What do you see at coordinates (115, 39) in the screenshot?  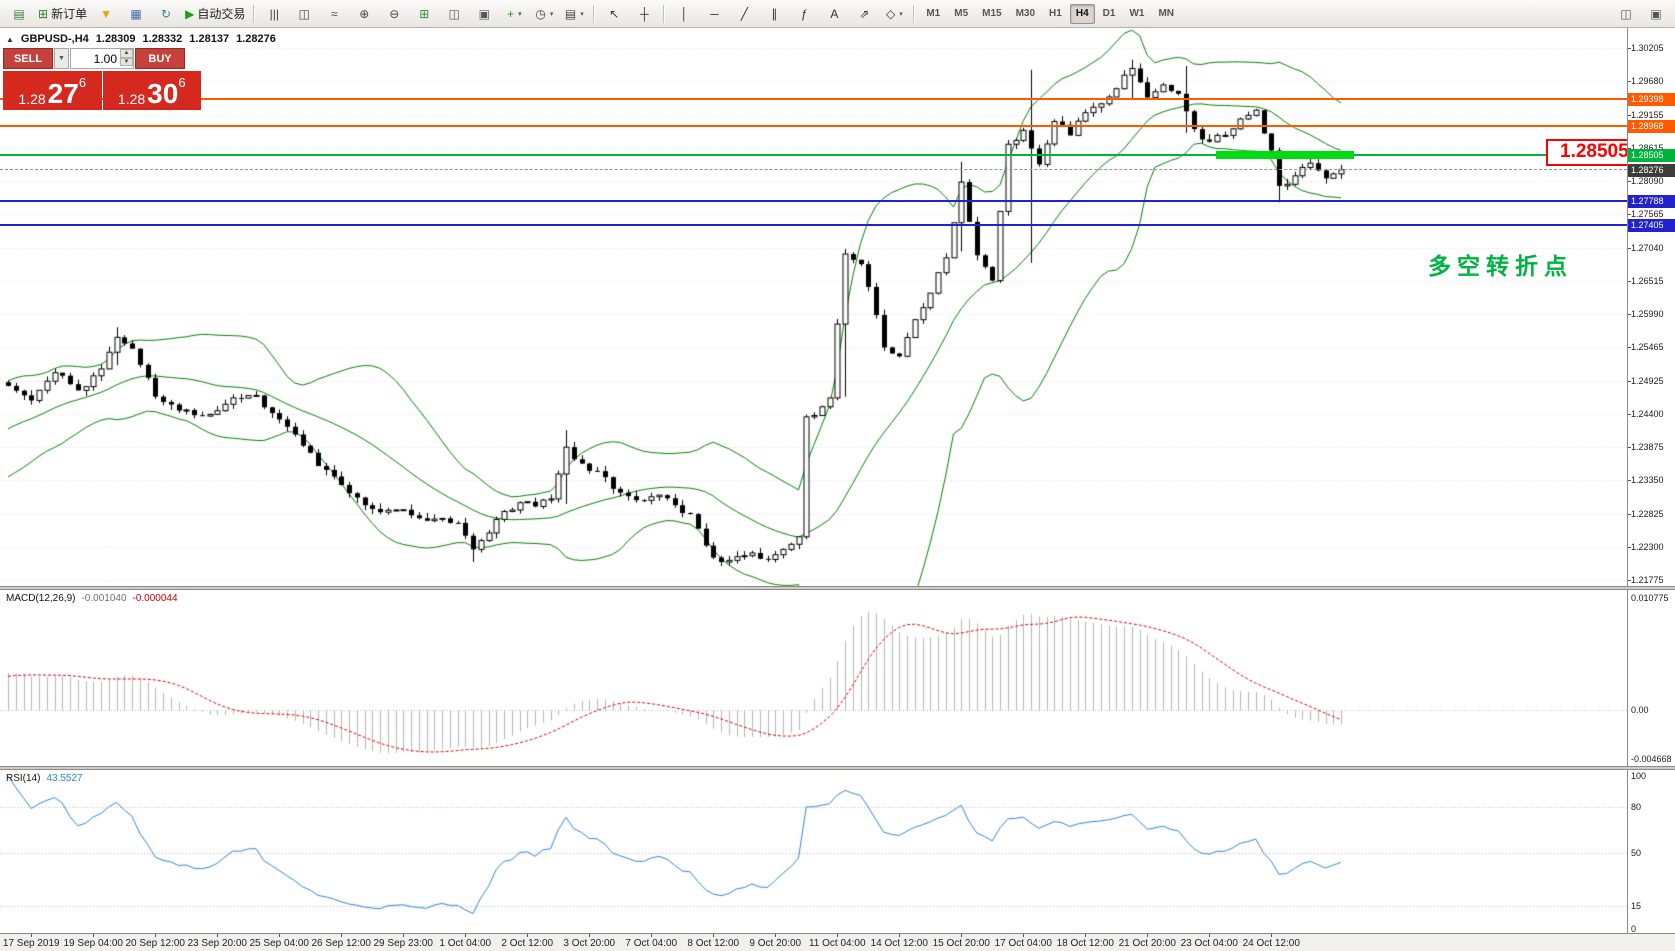 I see `ohlc-open: 1.28309` at bounding box center [115, 39].